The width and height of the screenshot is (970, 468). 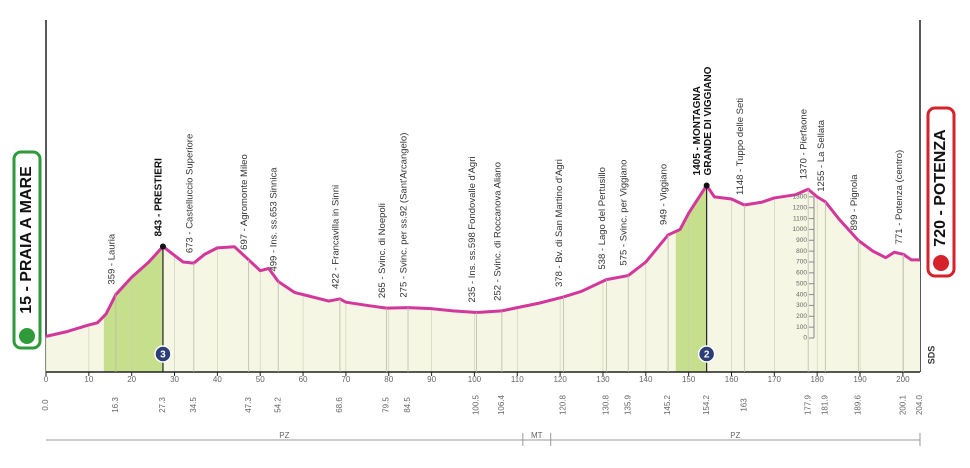 What do you see at coordinates (189, 193) in the screenshot?
I see `waypoint-label: 673 - Castelluccio Superiore` at bounding box center [189, 193].